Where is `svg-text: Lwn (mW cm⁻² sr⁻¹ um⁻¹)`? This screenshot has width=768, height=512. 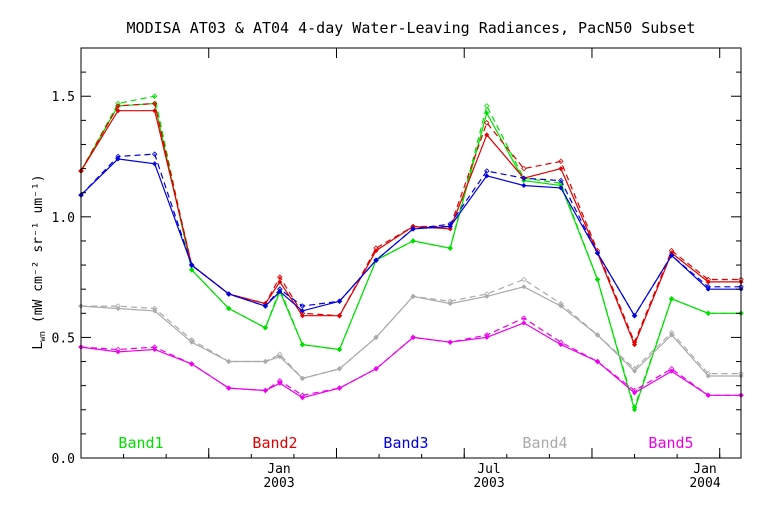
svg-text: Lwn (mW cm⁻² sr⁻¹ um⁻¹) is located at coordinates (39, 261).